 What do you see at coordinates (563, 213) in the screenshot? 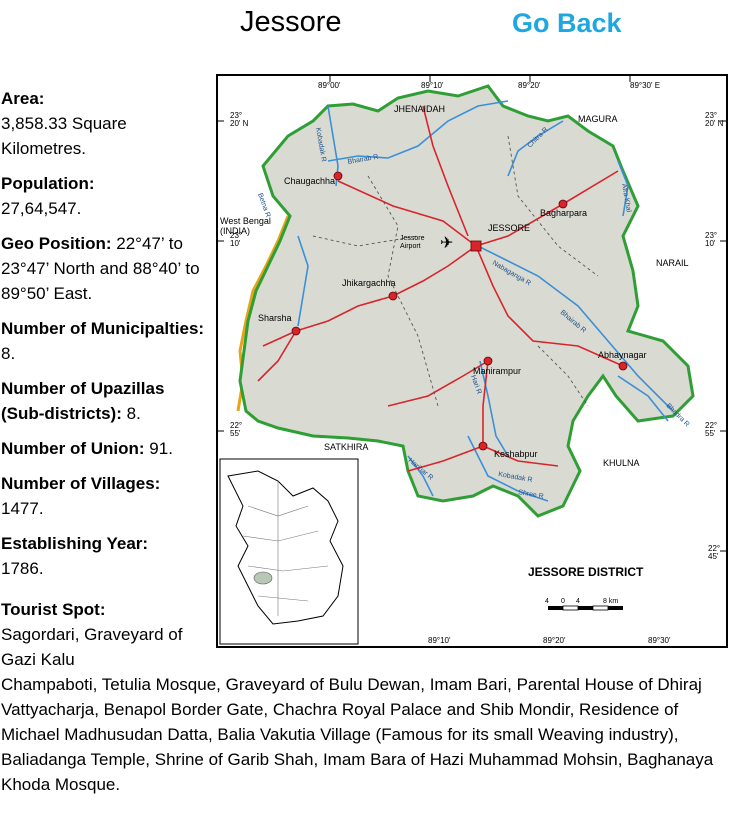
I see `town-label: Bagharpara` at bounding box center [563, 213].